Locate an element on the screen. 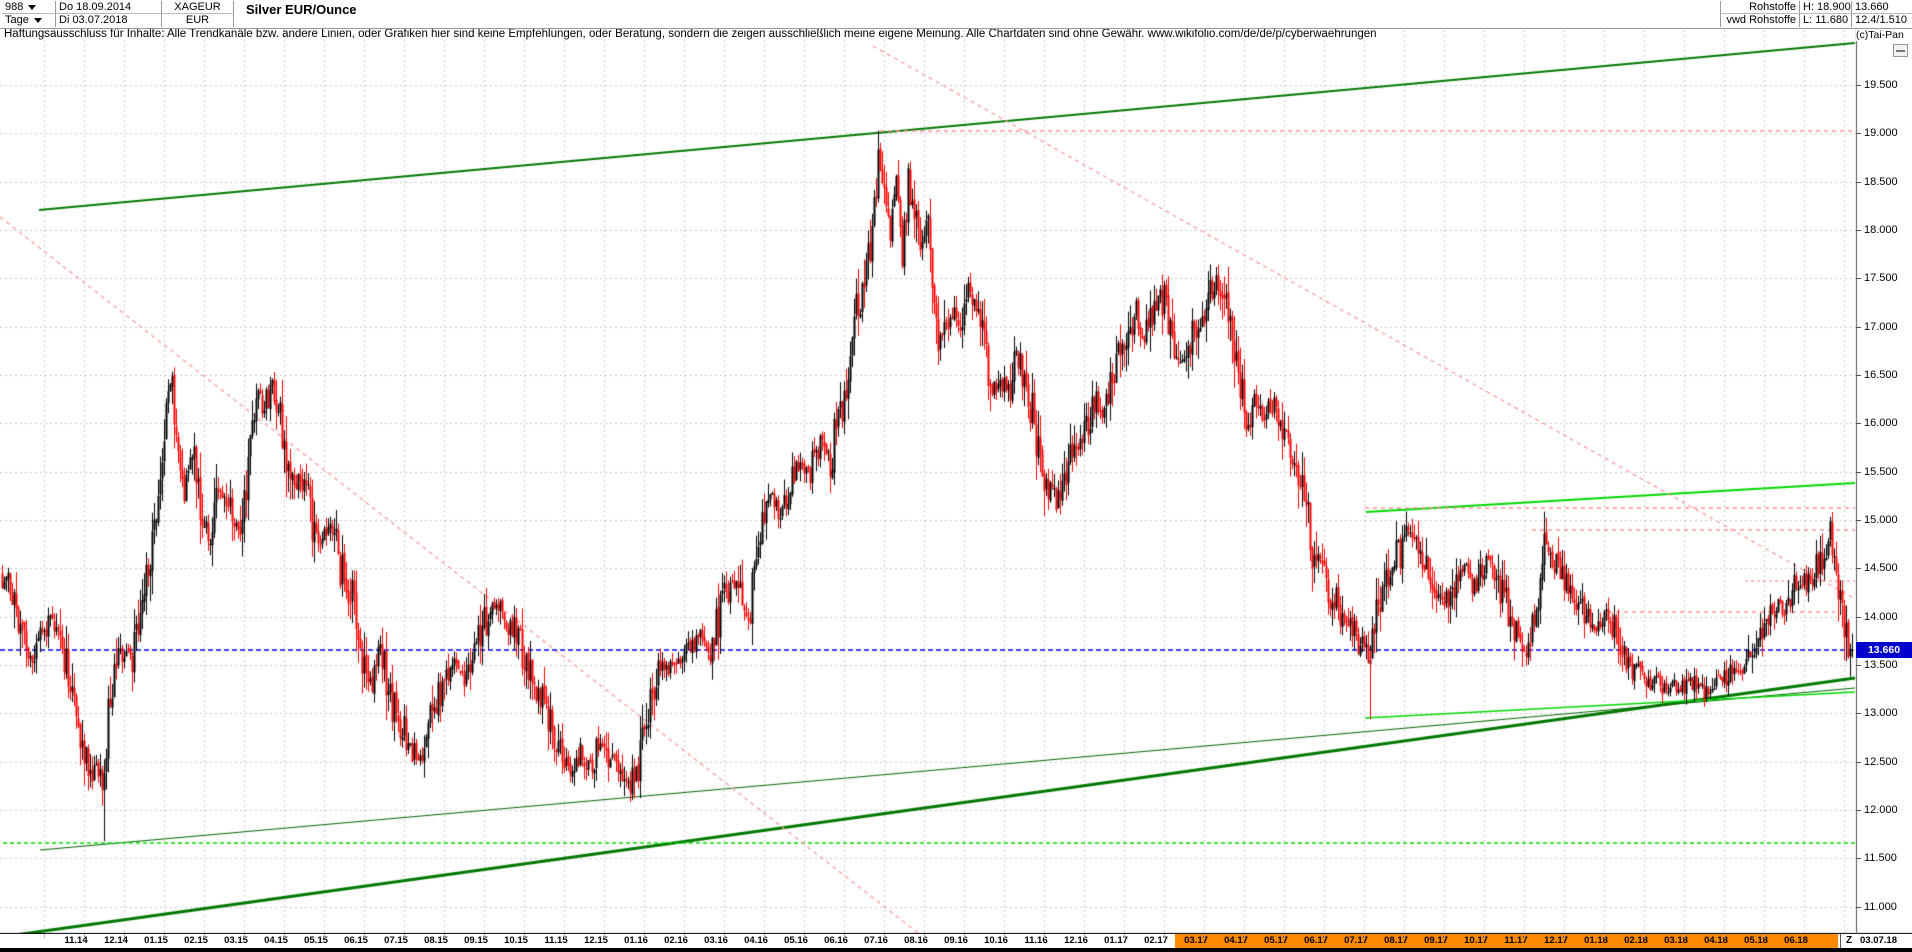  x-axis-label: 03.17 is located at coordinates (1196, 940).